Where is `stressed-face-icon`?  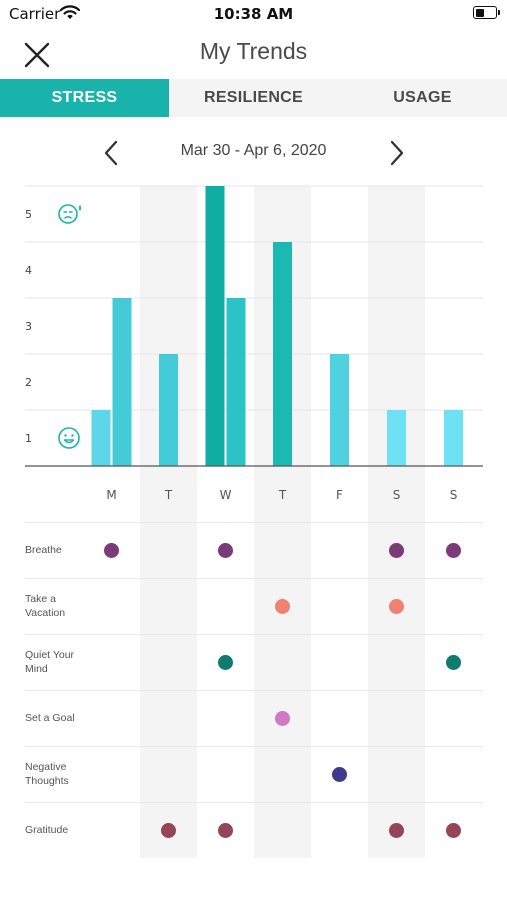 stressed-face-icon is located at coordinates (71, 216).